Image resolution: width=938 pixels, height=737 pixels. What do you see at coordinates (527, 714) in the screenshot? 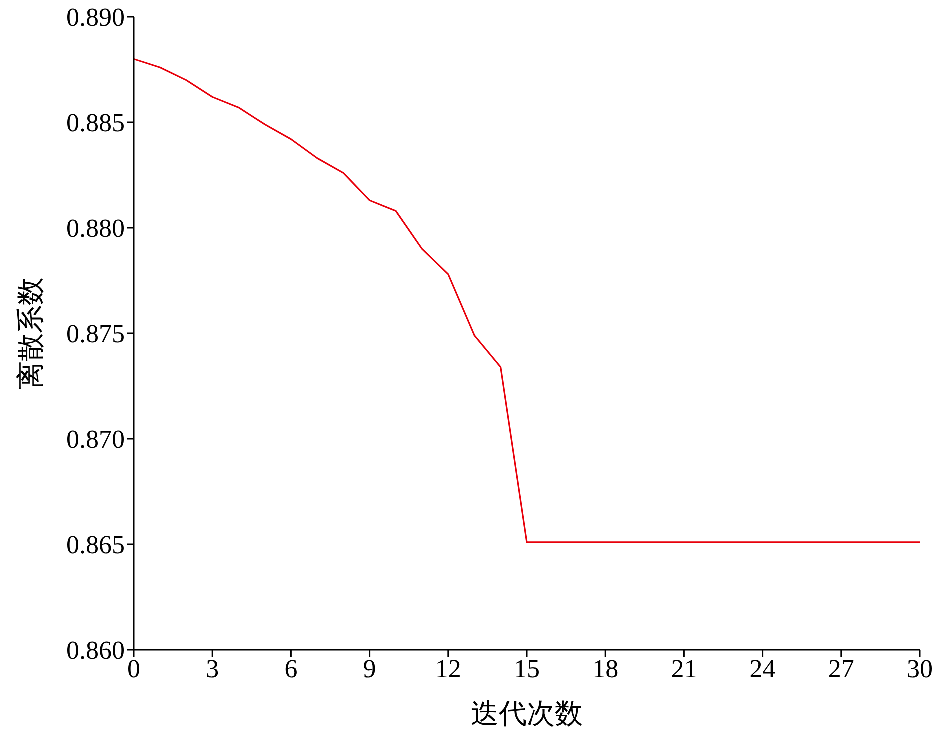
I see `x-axis-title: 迭代次数` at bounding box center [527, 714].